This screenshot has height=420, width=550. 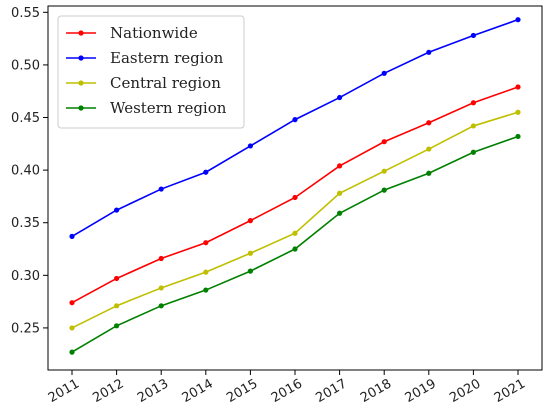 What do you see at coordinates (376, 391) in the screenshot?
I see `x-tick-label: 2018` at bounding box center [376, 391].